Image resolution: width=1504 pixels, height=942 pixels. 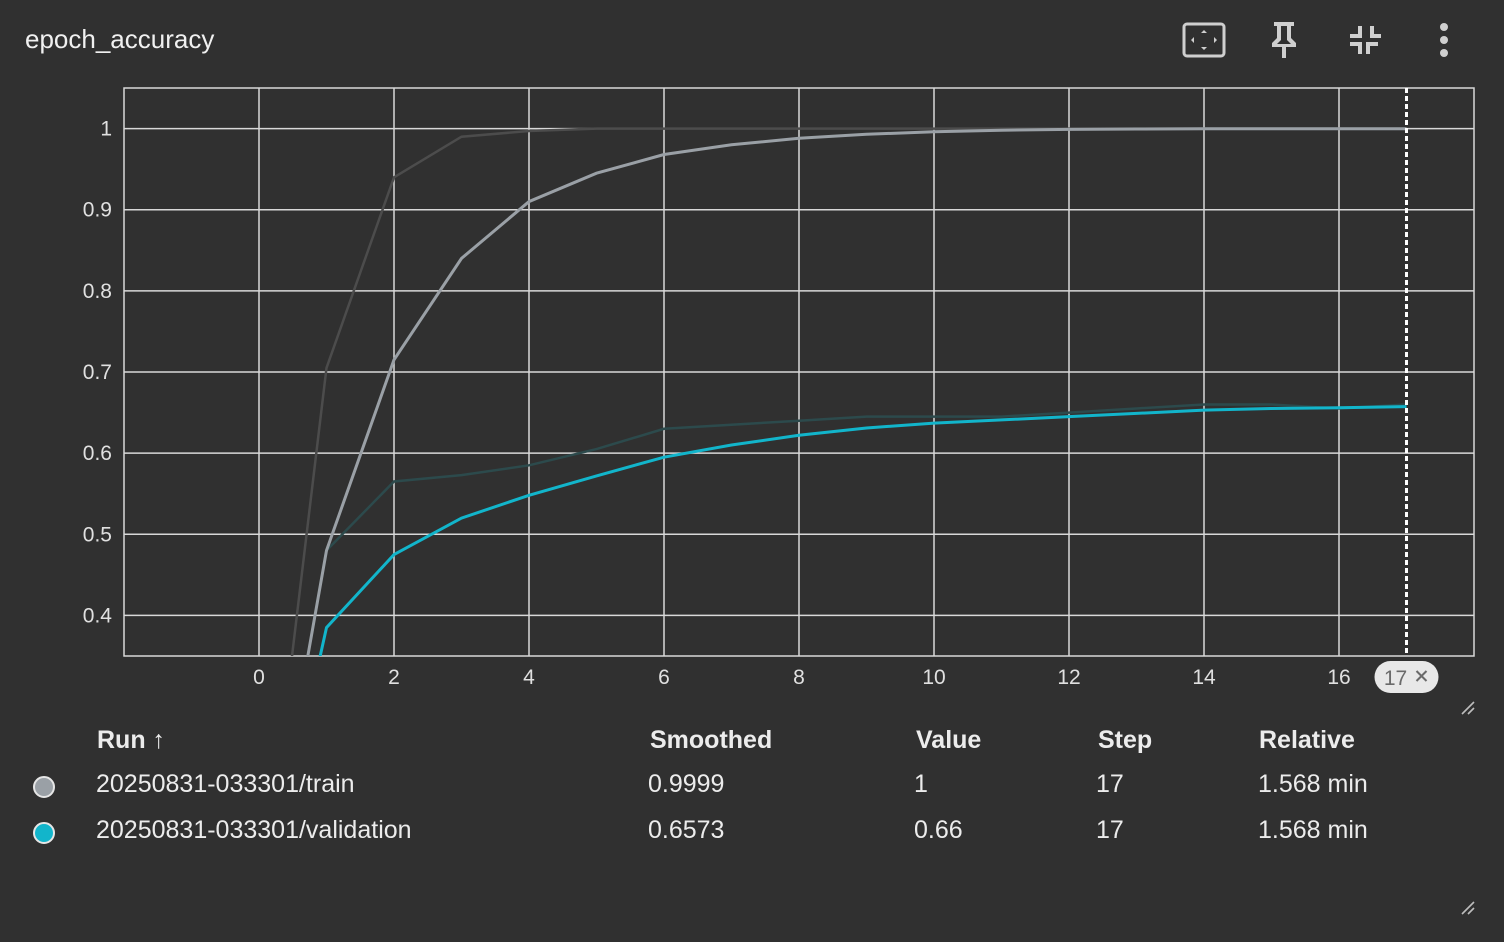 What do you see at coordinates (686, 784) in the screenshot?
I see `smoothed-value: 0.9999` at bounding box center [686, 784].